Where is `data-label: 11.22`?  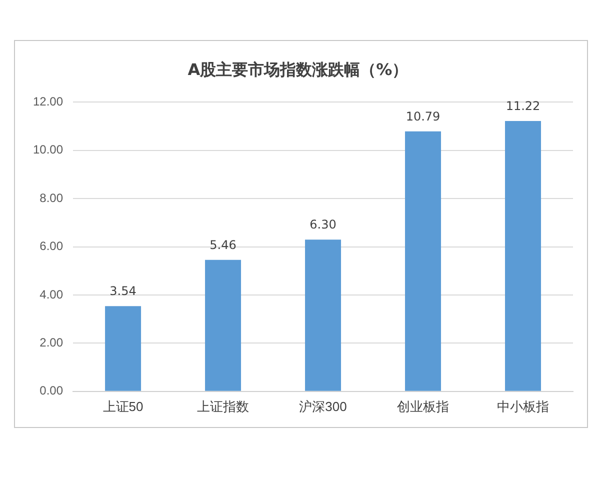
data-label: 11.22 is located at coordinates (523, 106).